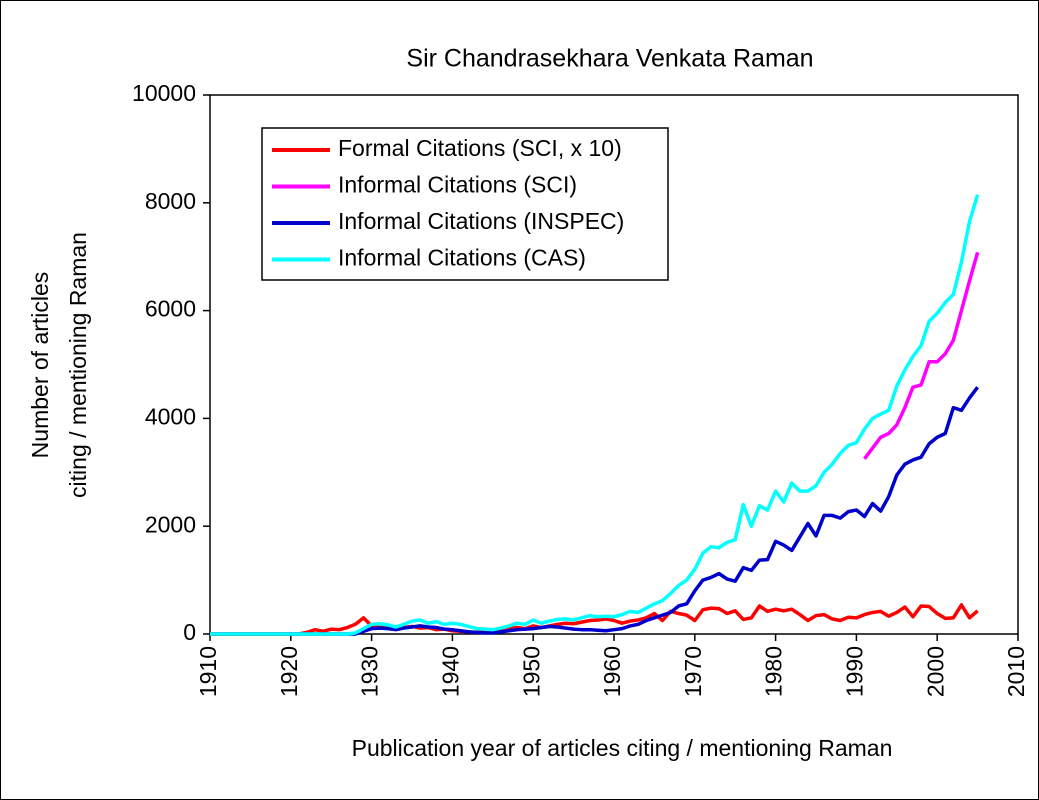  Describe the element at coordinates (170, 524) in the screenshot. I see `y-tick-label: 2000` at that location.